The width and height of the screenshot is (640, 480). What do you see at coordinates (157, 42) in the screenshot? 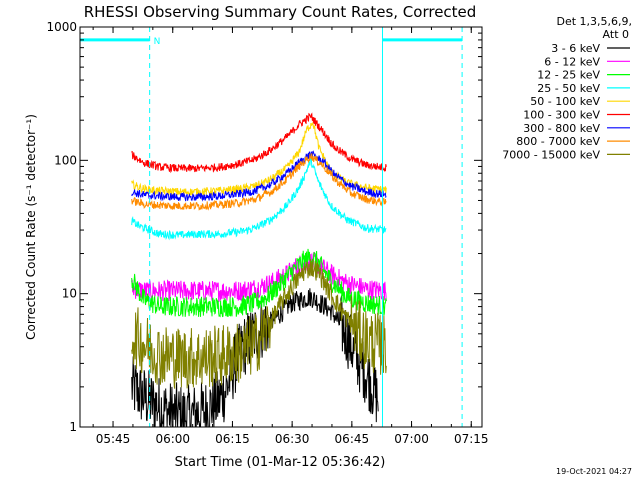
I see `data-gap-flag: N` at bounding box center [157, 42].